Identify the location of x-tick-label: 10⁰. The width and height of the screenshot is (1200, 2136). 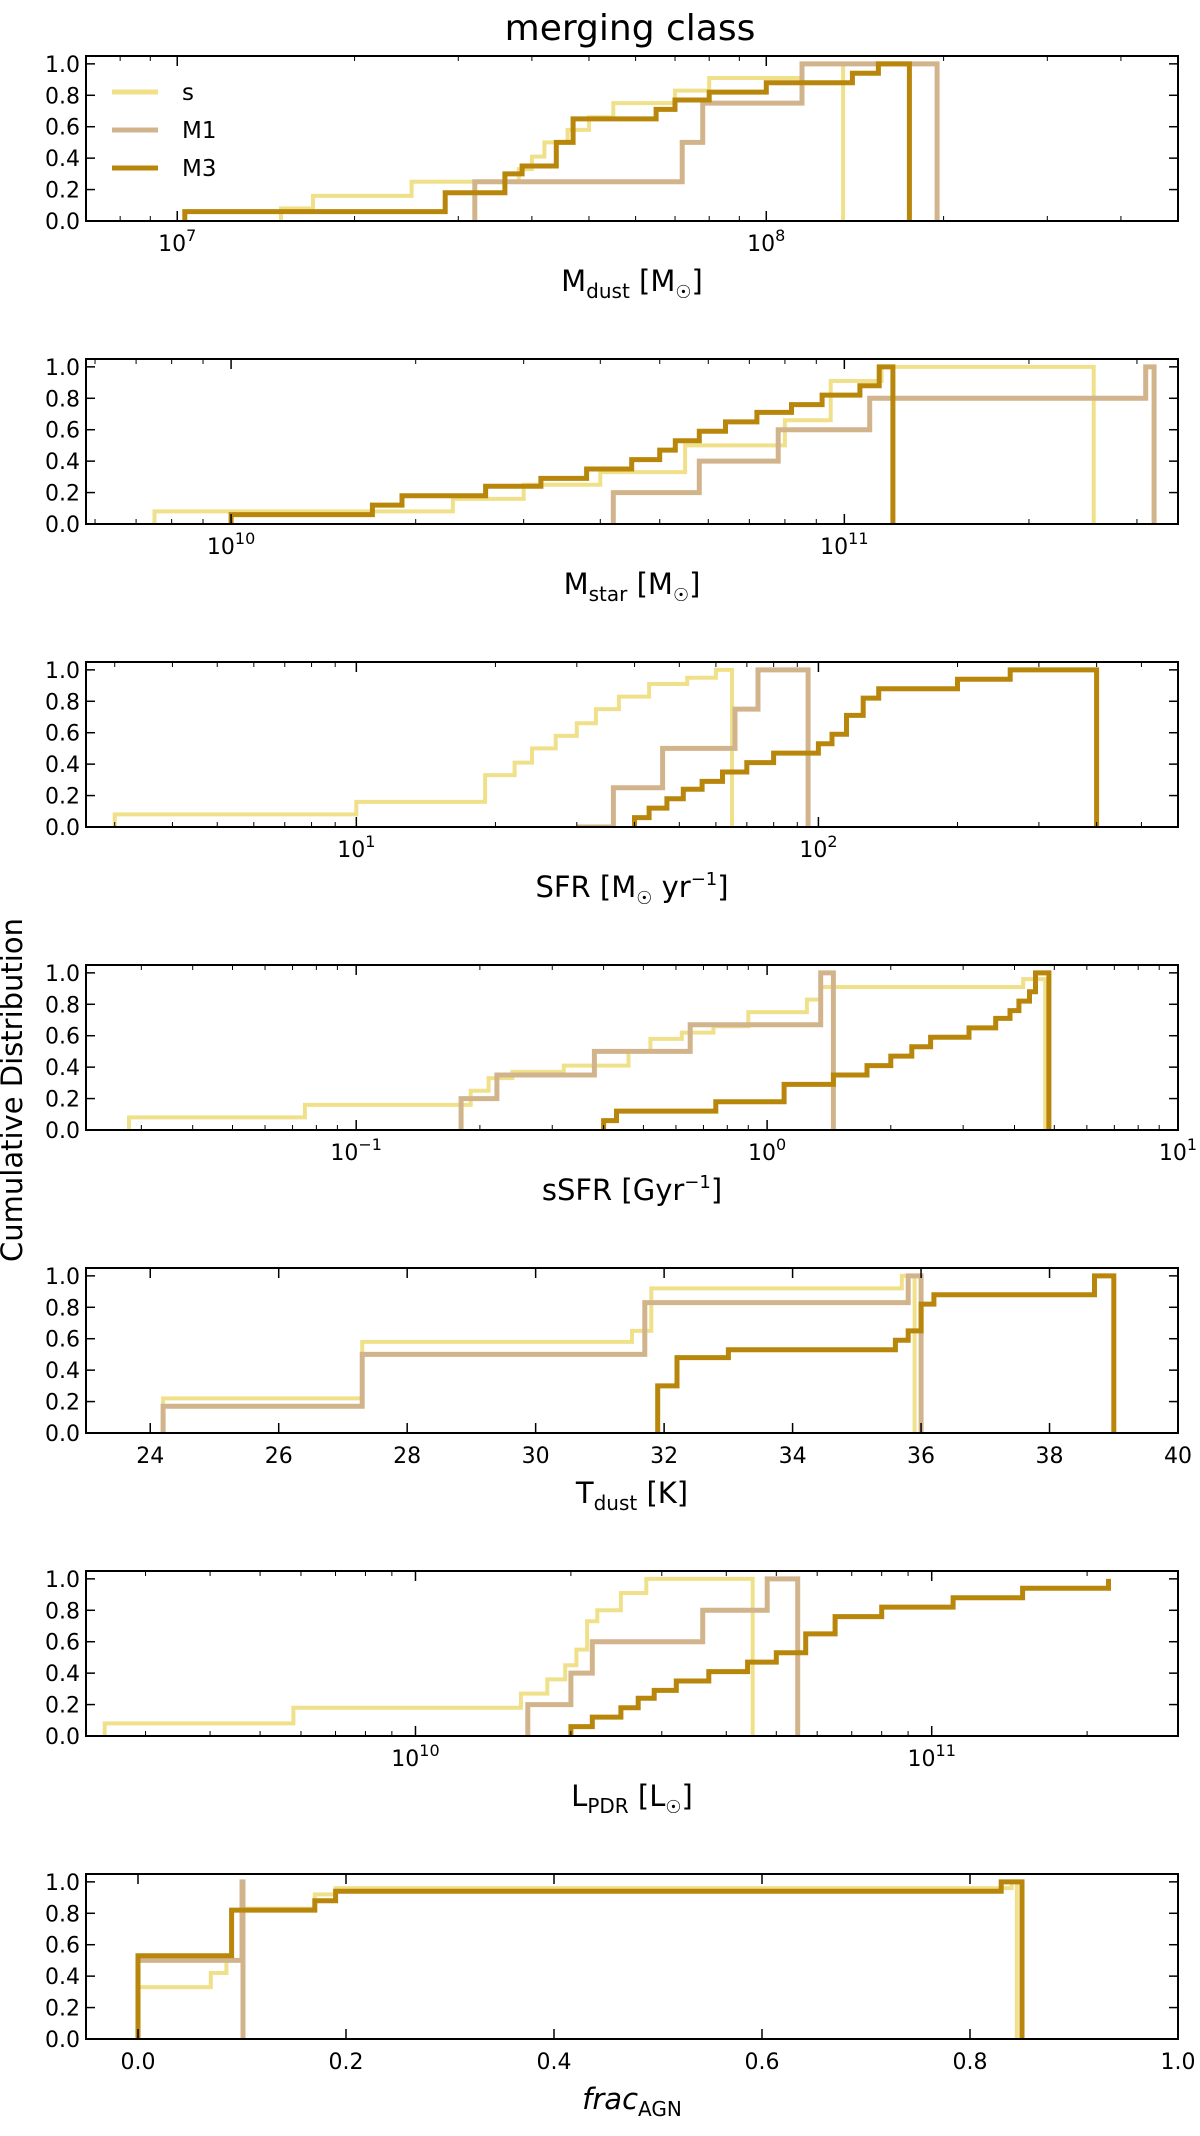
(767, 1150).